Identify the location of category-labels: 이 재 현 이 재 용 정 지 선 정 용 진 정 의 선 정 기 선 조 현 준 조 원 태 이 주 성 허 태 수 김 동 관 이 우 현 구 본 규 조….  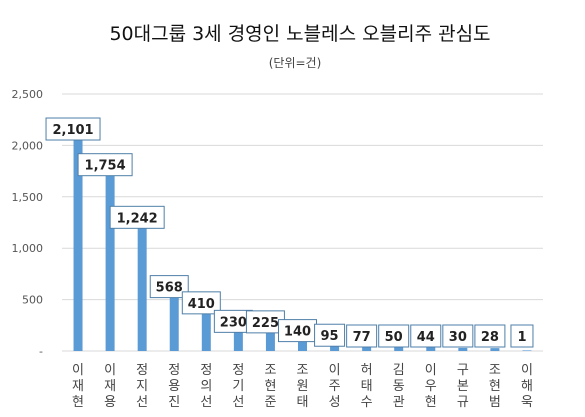
(302, 386).